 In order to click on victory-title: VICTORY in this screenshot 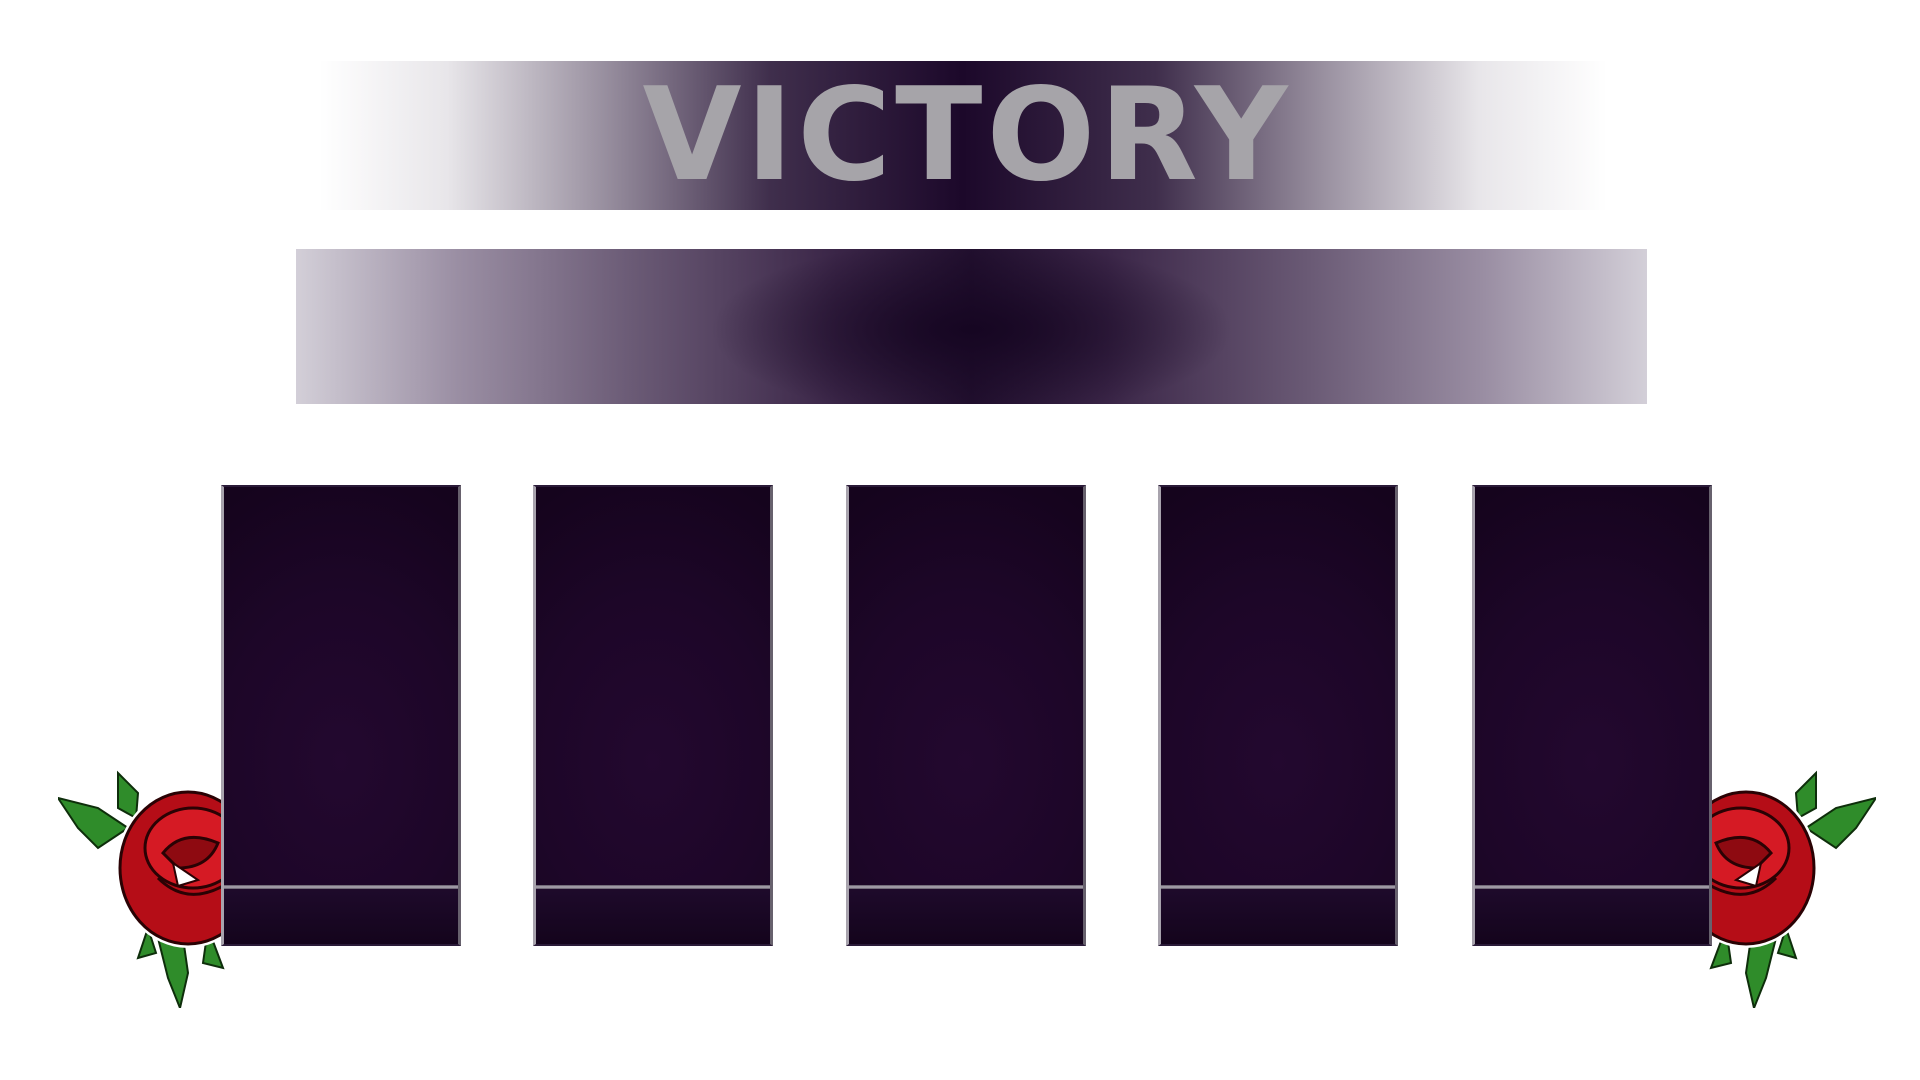, I will do `click(967, 135)`.